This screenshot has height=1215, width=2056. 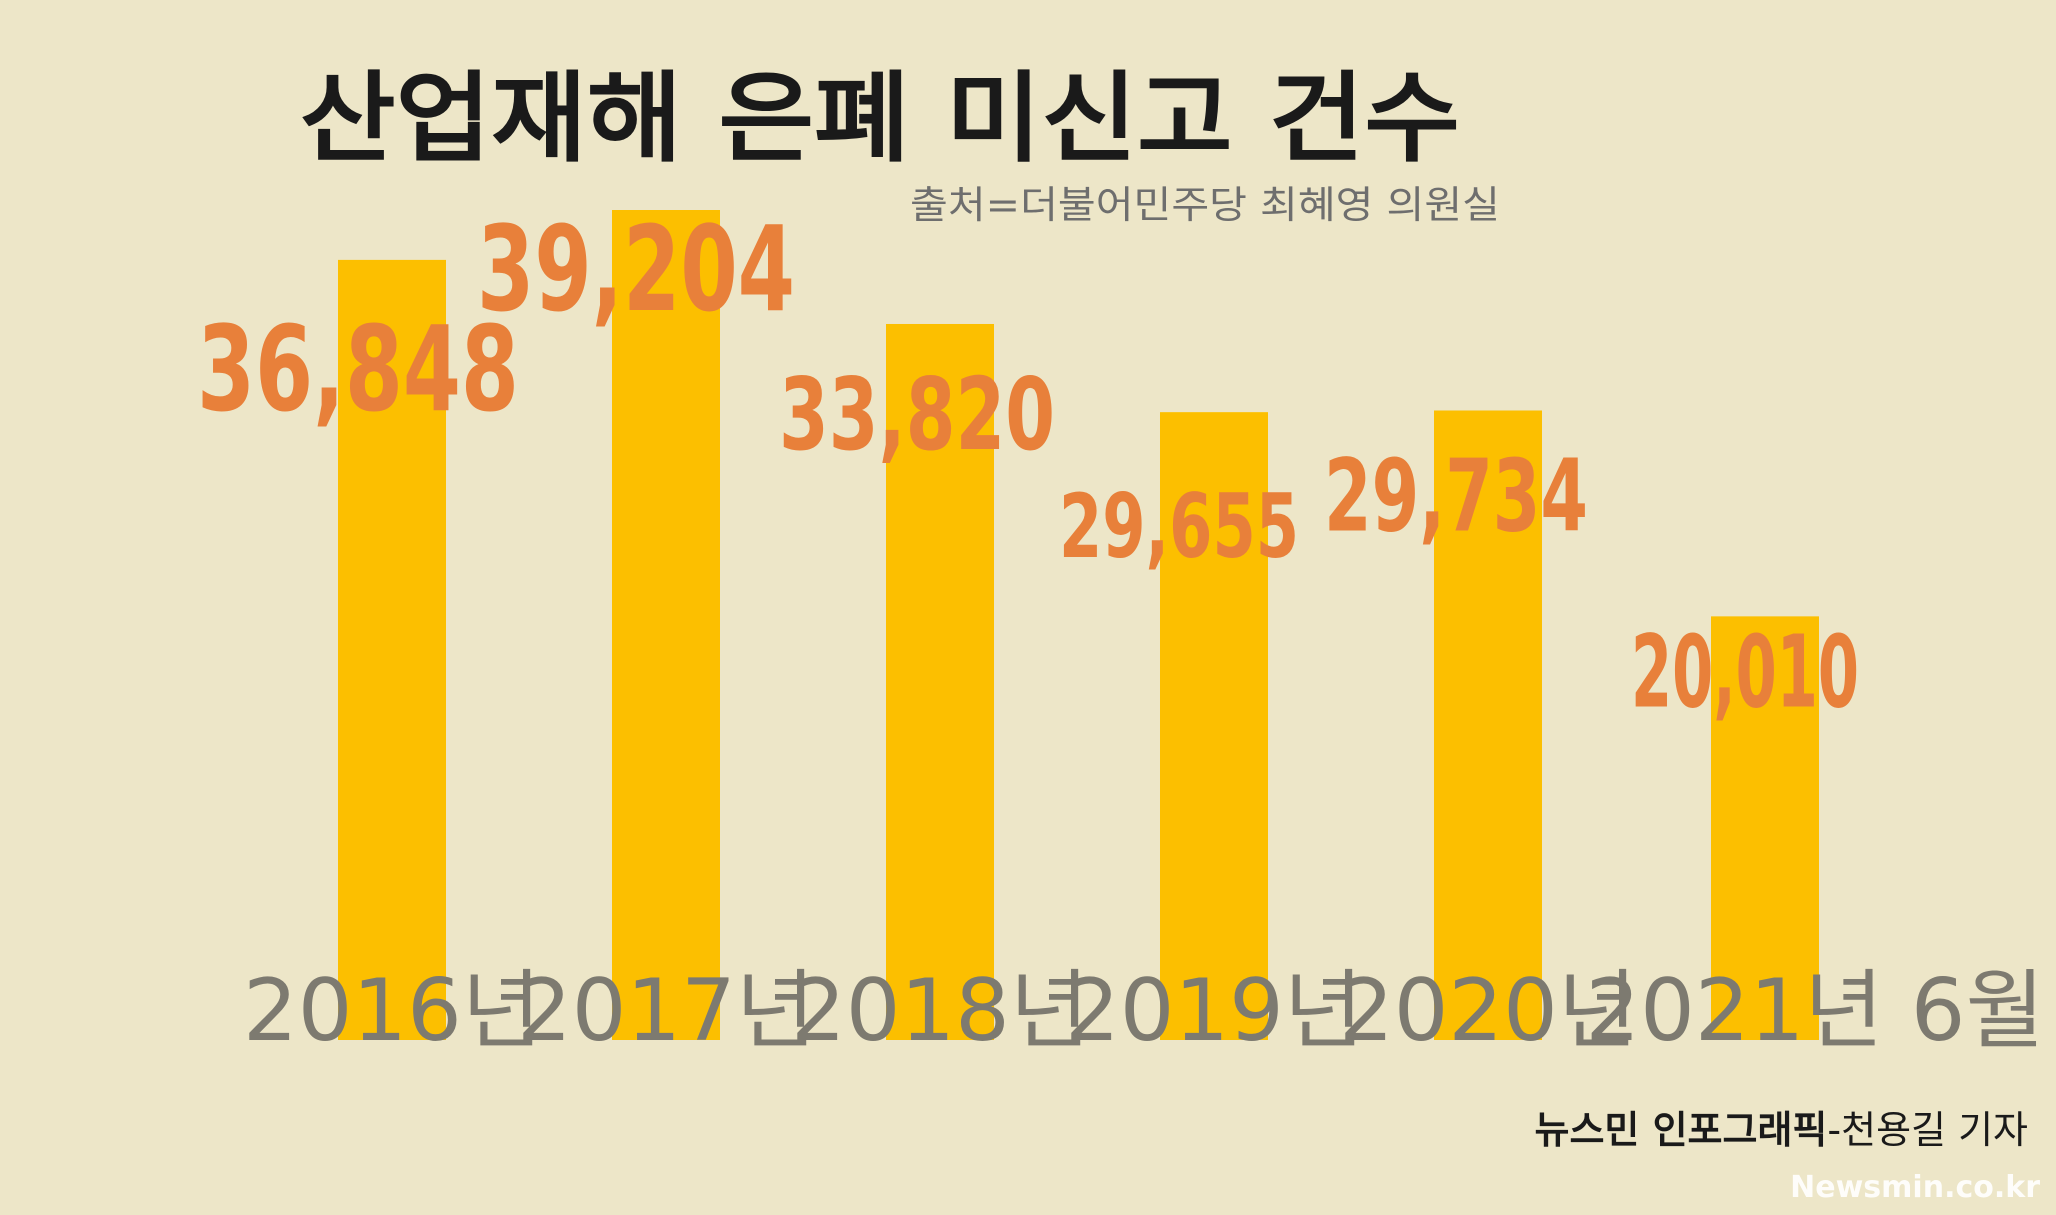 What do you see at coordinates (1915, 1187) in the screenshot?
I see `watermark: Newsmin.co.kr` at bounding box center [1915, 1187].